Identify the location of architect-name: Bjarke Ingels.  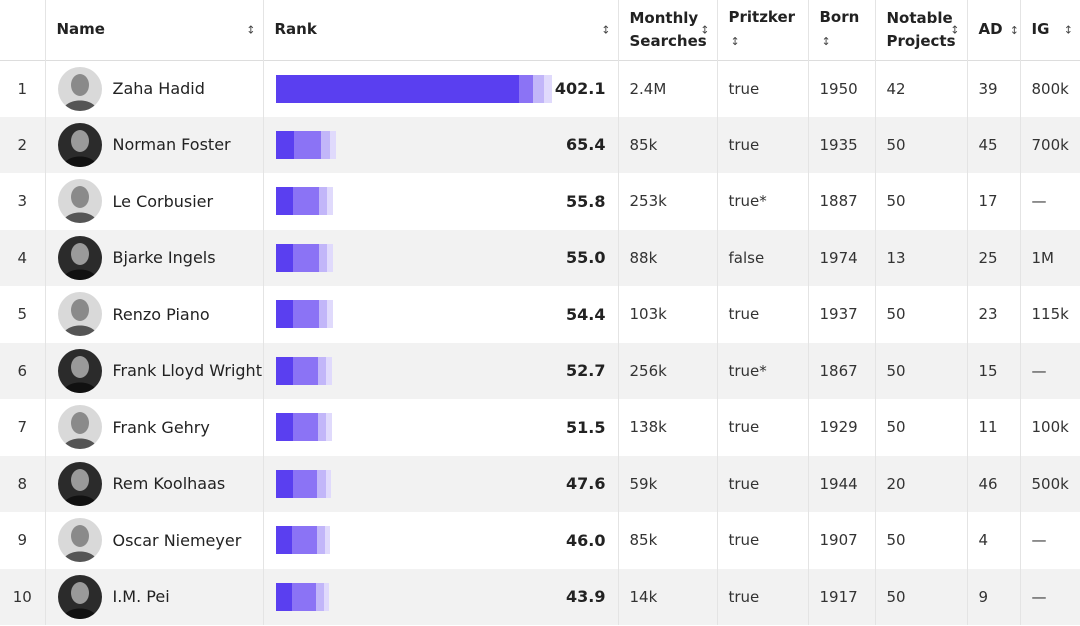
(164, 258).